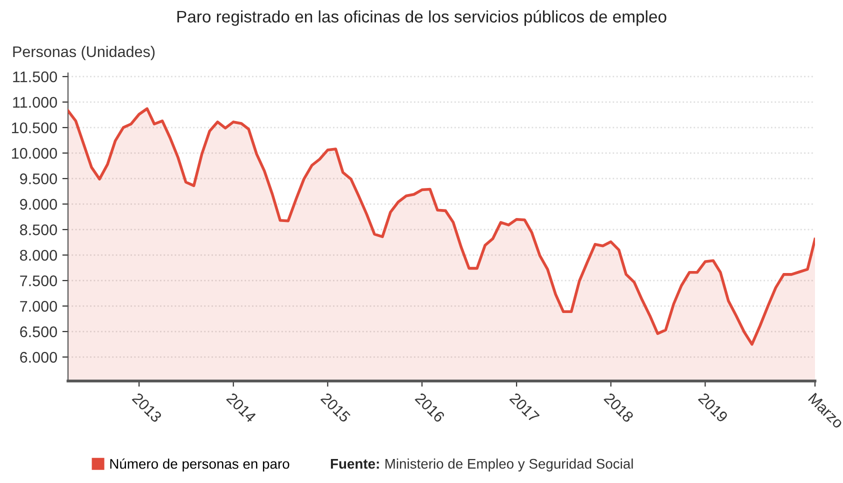 The height and width of the screenshot is (483, 843). What do you see at coordinates (38, 306) in the screenshot?
I see `y-tick-label: 7.000` at bounding box center [38, 306].